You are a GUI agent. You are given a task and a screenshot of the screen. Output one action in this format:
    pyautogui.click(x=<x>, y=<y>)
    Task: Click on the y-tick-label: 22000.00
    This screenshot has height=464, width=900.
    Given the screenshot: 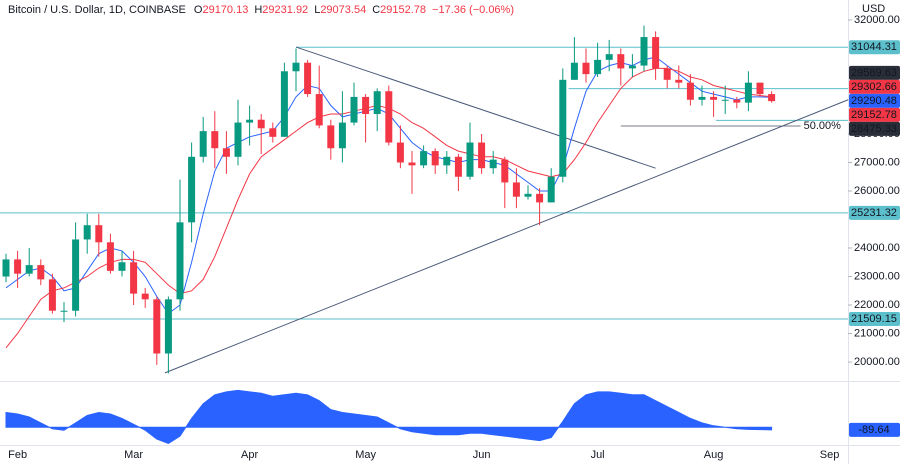 What is the action you would take?
    pyautogui.click(x=877, y=305)
    